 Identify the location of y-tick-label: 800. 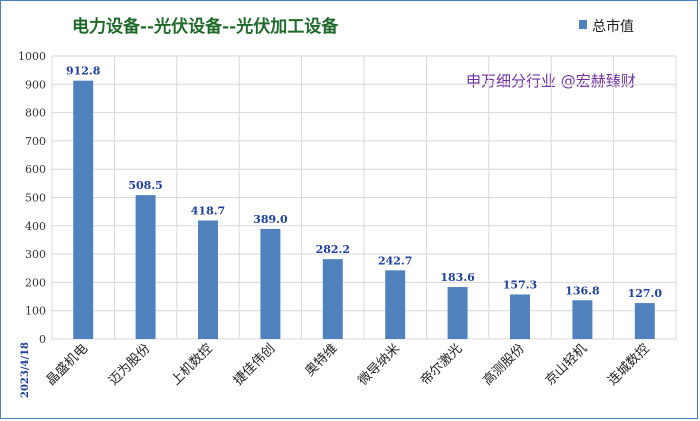
(35, 113).